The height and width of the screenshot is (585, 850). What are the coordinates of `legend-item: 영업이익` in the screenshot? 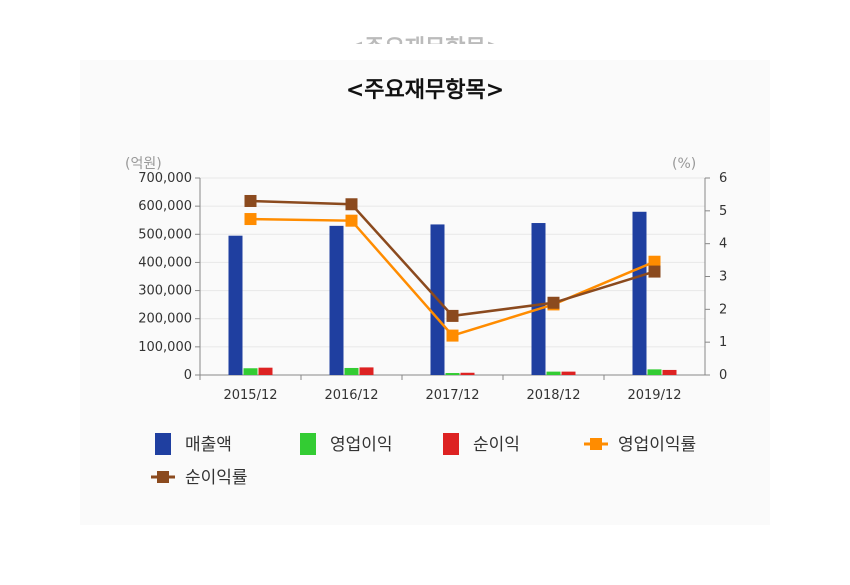 It's located at (346, 444).